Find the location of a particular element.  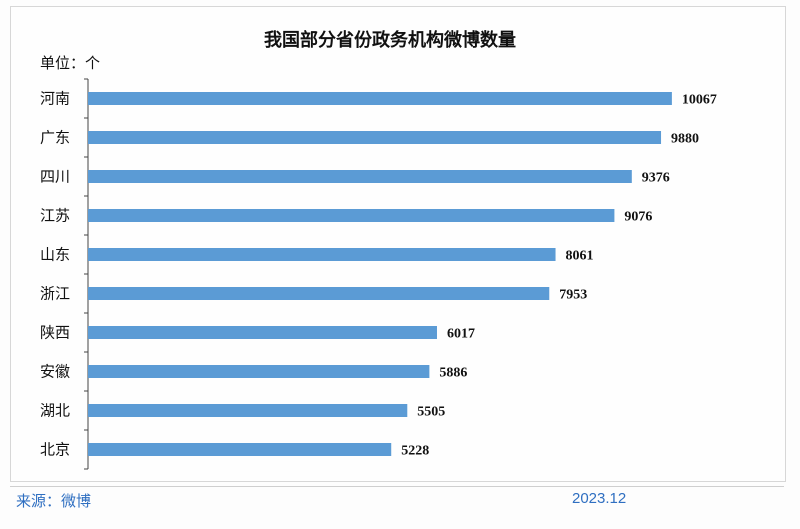

value-label: 9880 is located at coordinates (685, 139).